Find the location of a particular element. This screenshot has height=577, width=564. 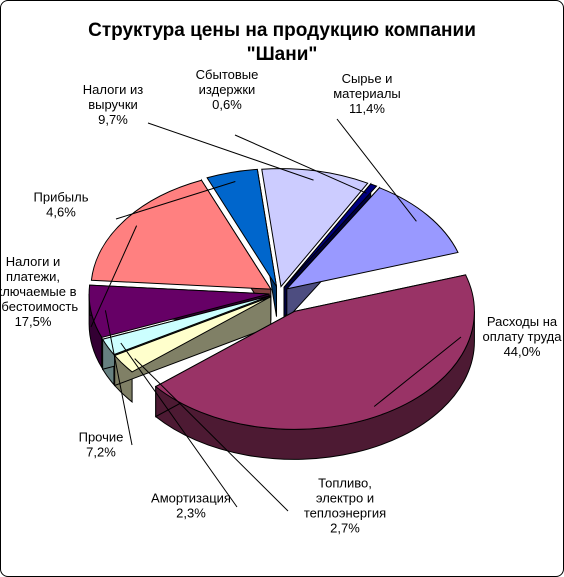

slice-value-label: 7,2% is located at coordinates (101, 452).